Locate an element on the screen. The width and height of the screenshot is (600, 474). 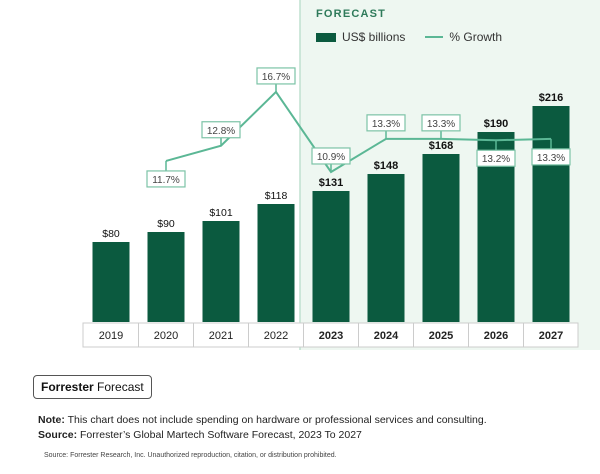
growth-label-2027: 13.3% is located at coordinates (551, 158).